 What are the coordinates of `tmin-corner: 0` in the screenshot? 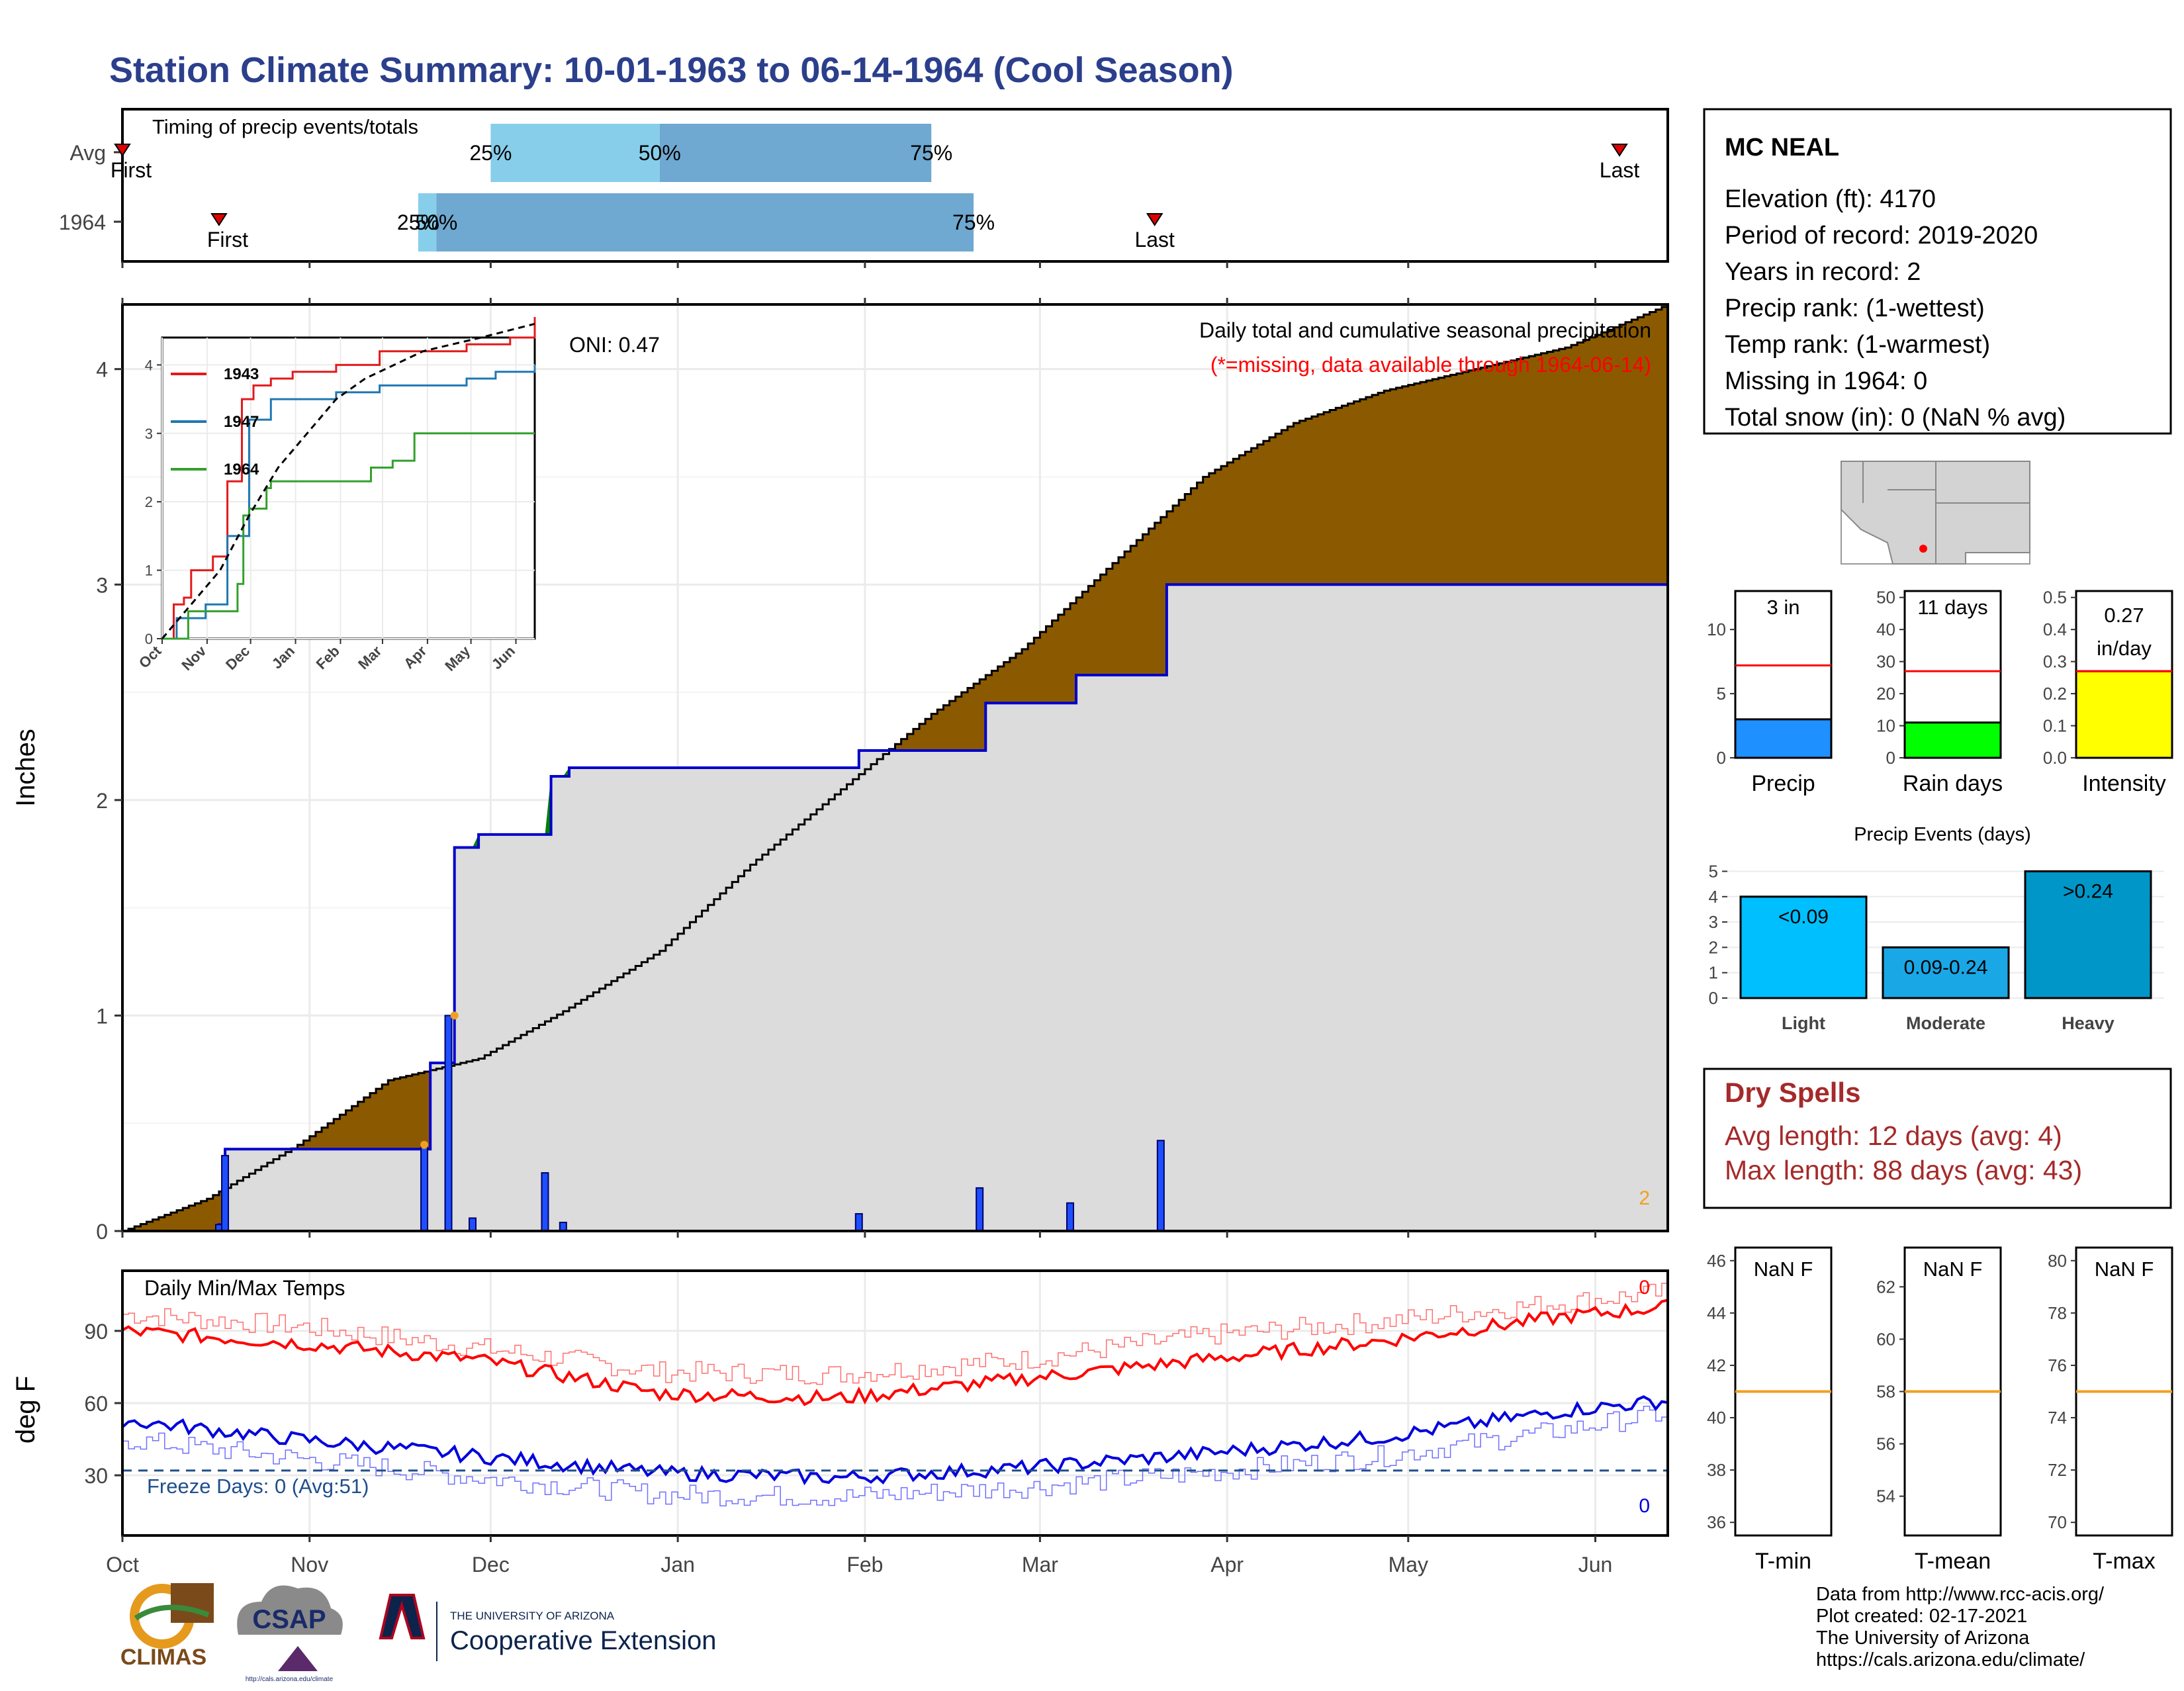 It's located at (1644, 1506).